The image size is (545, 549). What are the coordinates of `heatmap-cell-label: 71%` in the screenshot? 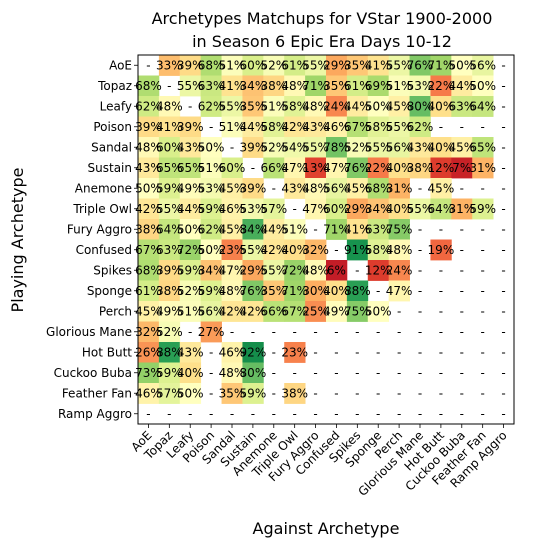 It's located at (441, 65).